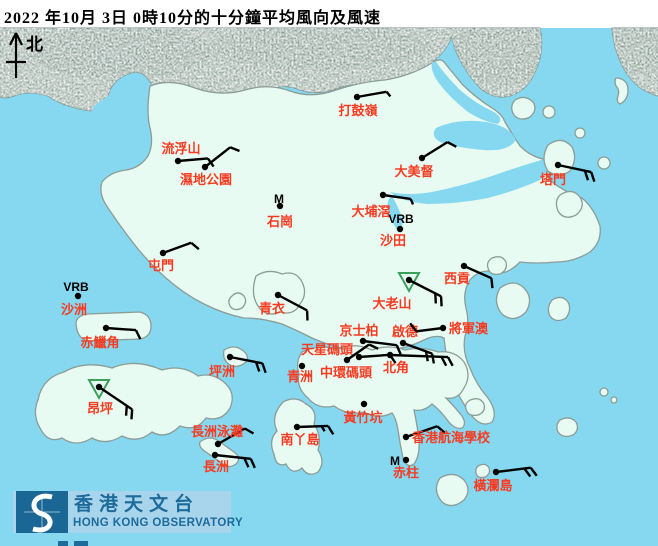 This screenshot has width=658, height=546. I want to click on station-name-label: 橫瀾島, so click(492, 485).